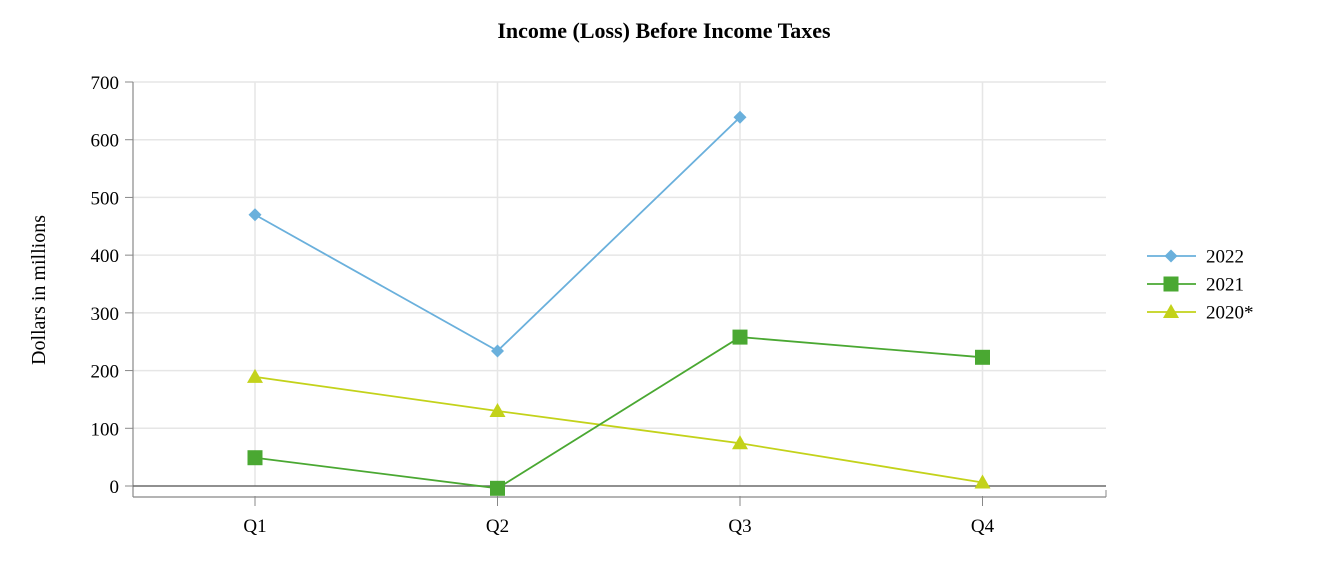  Describe the element at coordinates (1225, 285) in the screenshot. I see `legend-label: 2021` at that location.